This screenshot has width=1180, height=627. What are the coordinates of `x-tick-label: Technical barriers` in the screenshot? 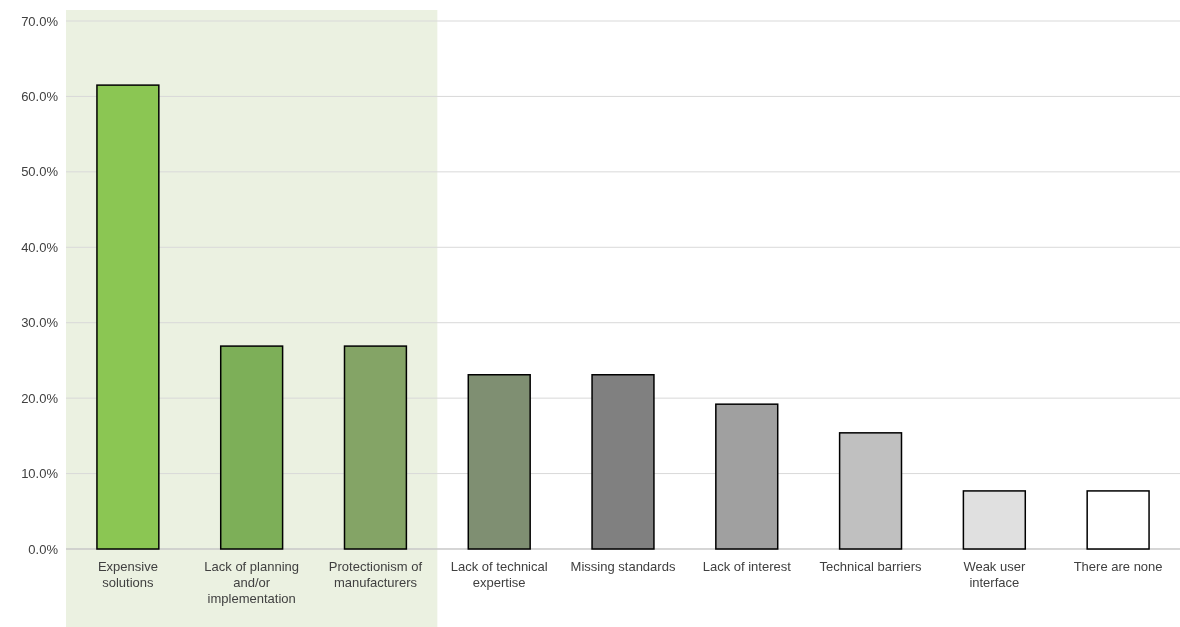 It's located at (870, 566).